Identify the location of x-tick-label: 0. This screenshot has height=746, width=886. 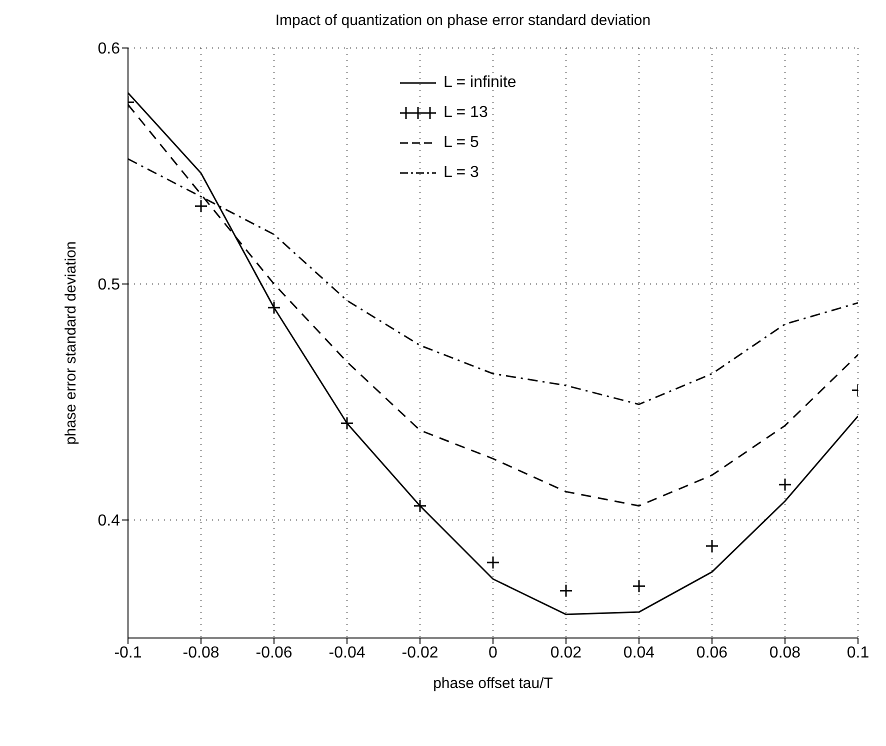
(493, 653).